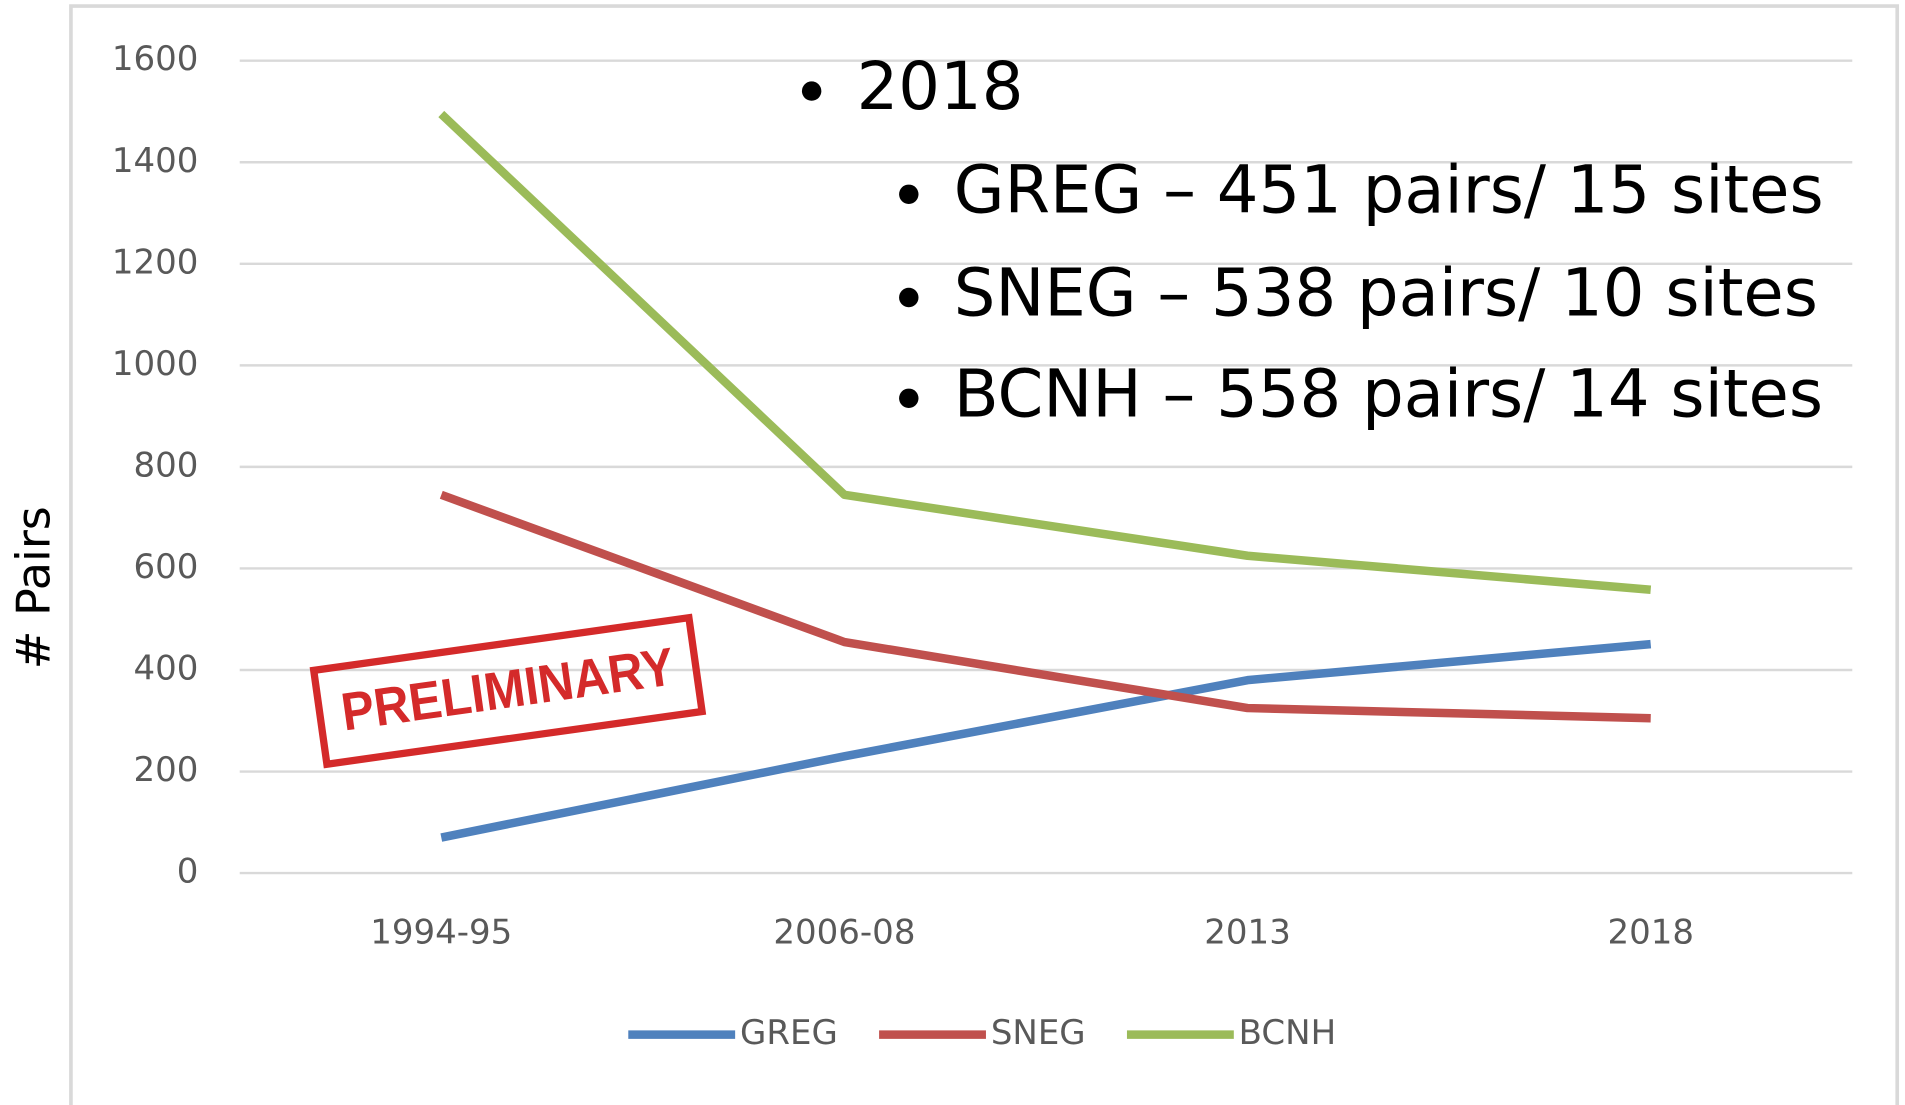 This screenshot has height=1105, width=1905. I want to click on y-tick-label: 0, so click(188, 872).